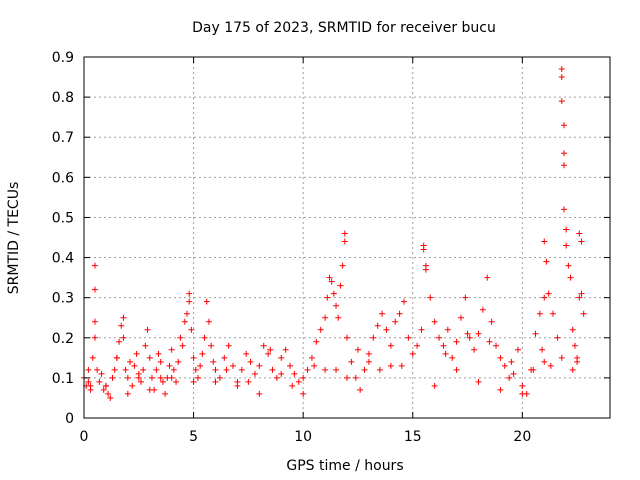 Image resolution: width=640 pixels, height=480 pixels. I want to click on y-tick-label: 0.8, so click(63, 98).